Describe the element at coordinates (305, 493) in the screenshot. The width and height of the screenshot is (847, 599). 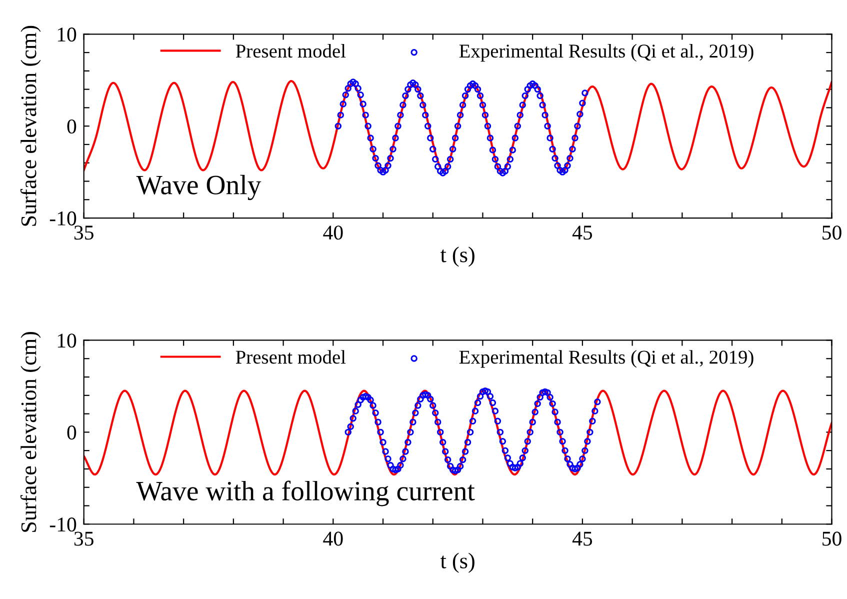
I see `annotation: Wave with a following current` at that location.